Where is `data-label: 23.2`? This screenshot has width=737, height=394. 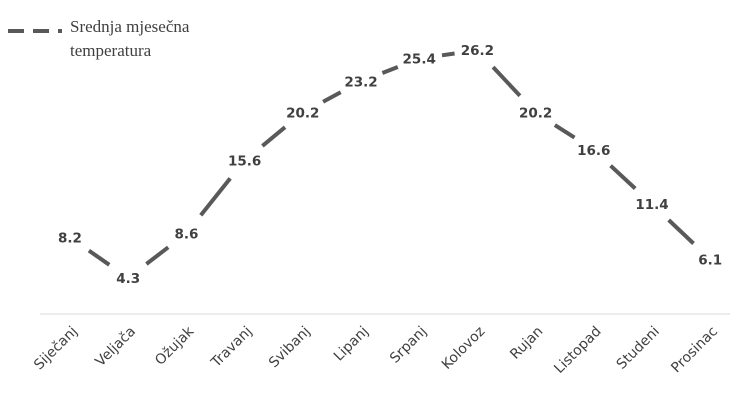 data-label: 23.2 is located at coordinates (360, 82).